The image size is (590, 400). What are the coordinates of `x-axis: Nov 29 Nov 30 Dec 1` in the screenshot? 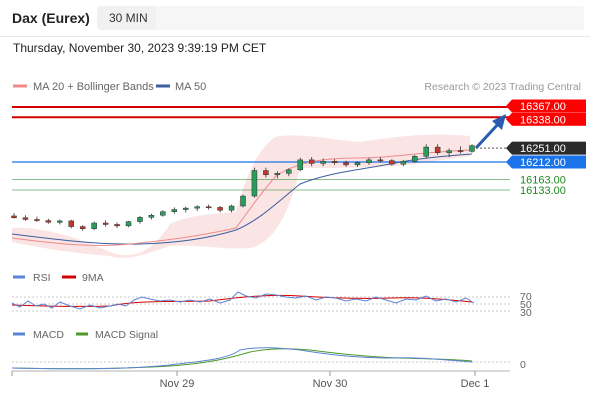 It's located at (260, 380).